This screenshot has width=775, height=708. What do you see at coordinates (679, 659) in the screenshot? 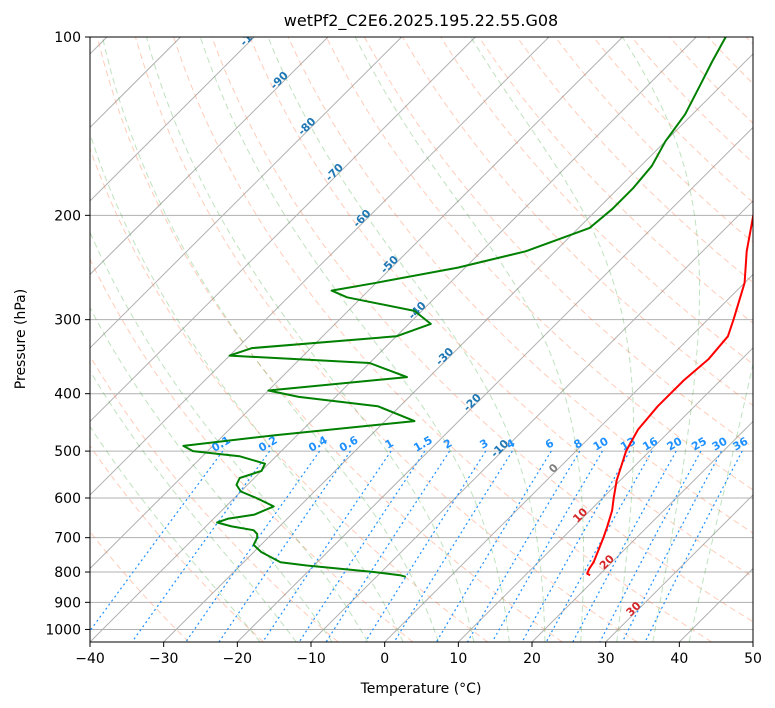
I see `x-tick-label: 40` at bounding box center [679, 659].